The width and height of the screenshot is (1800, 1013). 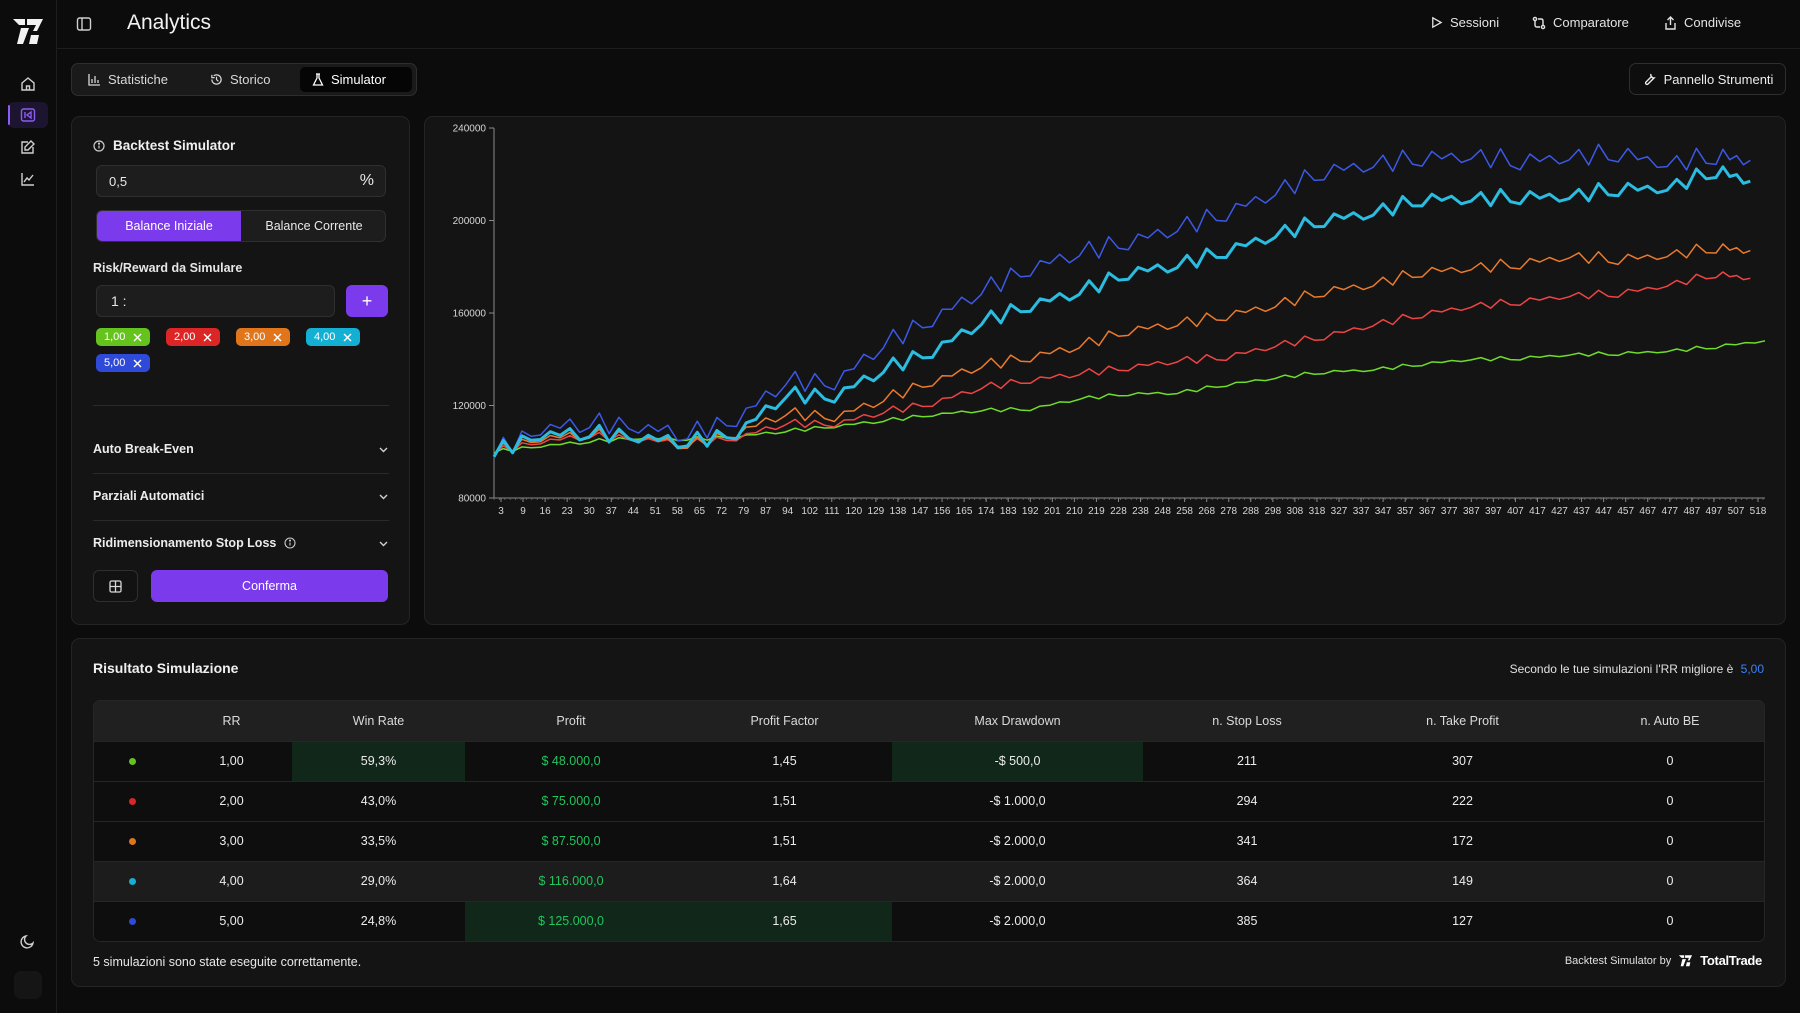 I want to click on avatar, so click(x=28, y=985).